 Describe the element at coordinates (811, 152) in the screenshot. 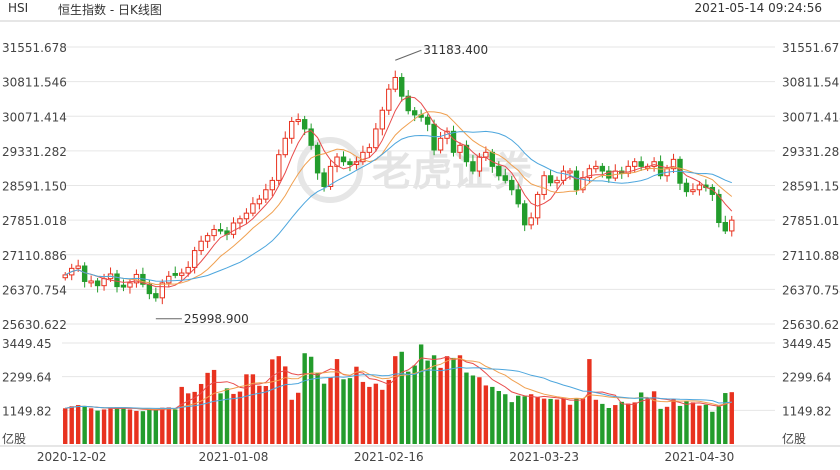

I see `price-tick-right: 29331.282` at that location.